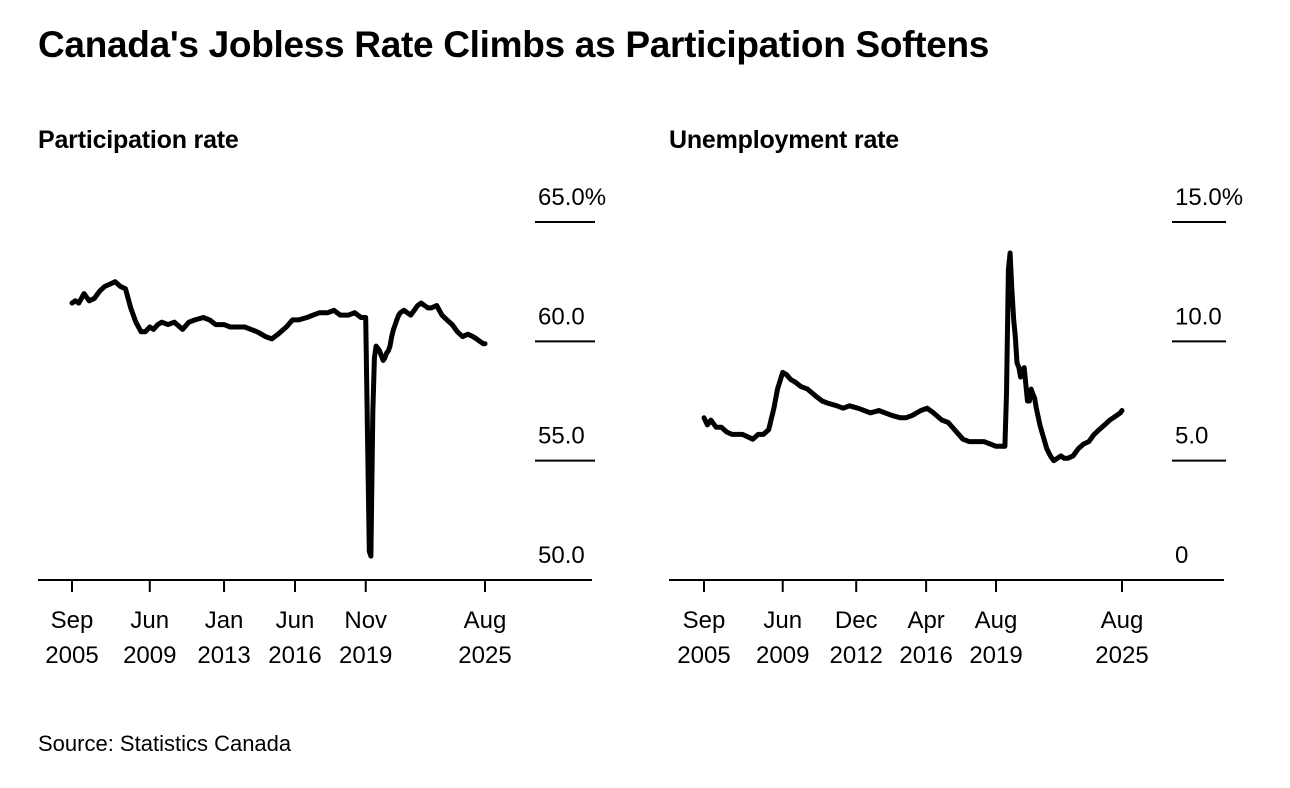 The image size is (1290, 788). I want to click on unemployment-x-tick-year: 2012, so click(856, 655).